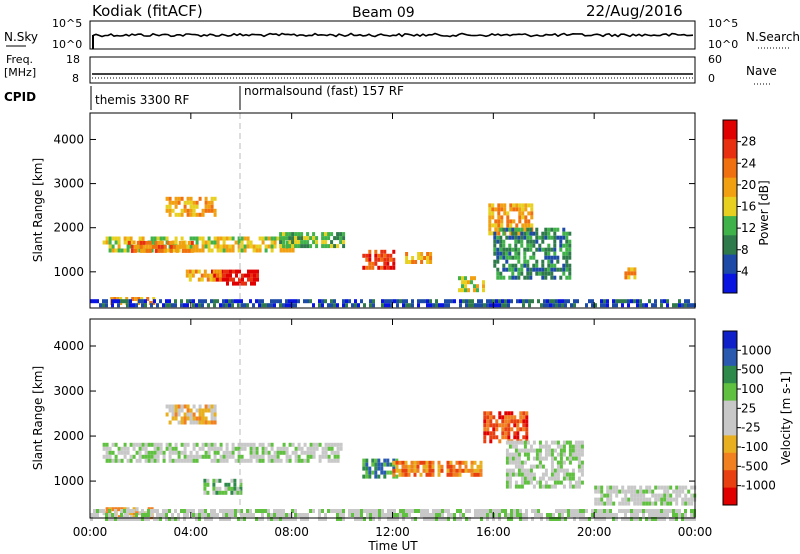  What do you see at coordinates (748, 408) in the screenshot?
I see `velocity-colorbar-tick-label: 25` at bounding box center [748, 408].